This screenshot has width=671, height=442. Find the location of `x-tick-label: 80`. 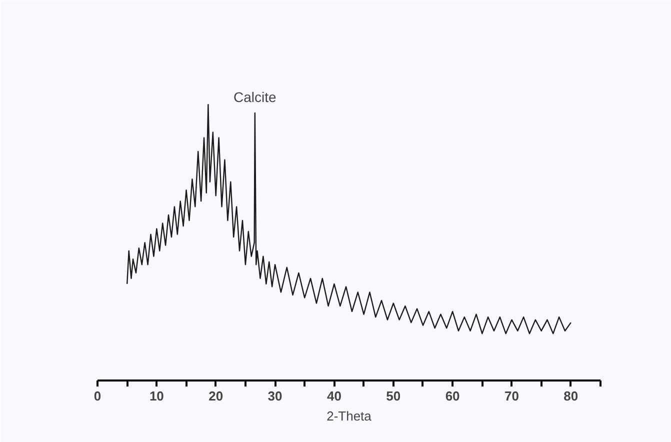

x-tick-label: 80 is located at coordinates (571, 396).